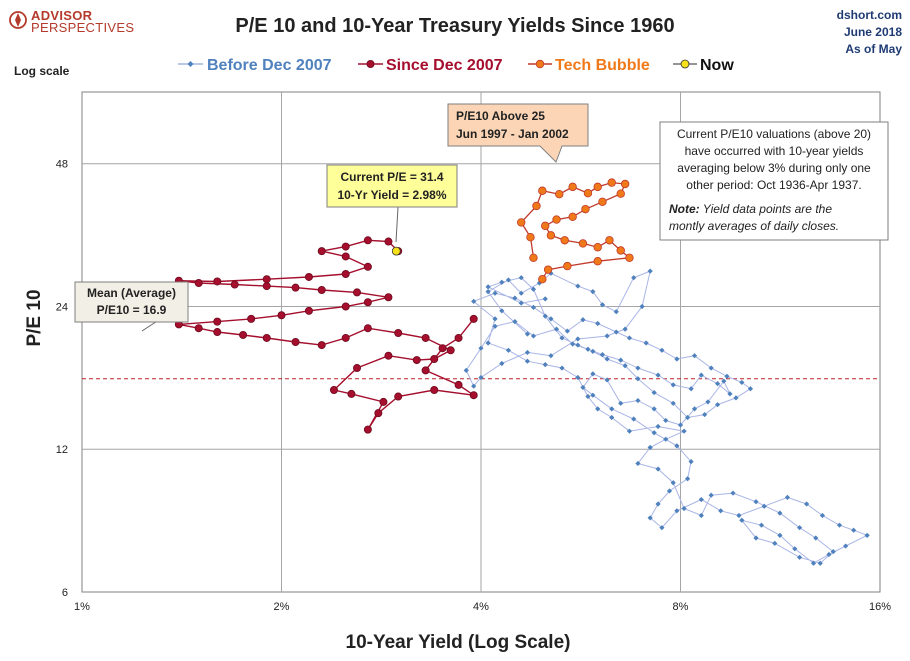  What do you see at coordinates (82, 27) in the screenshot?
I see `logo-line2: PERSPECTIVES` at bounding box center [82, 27].